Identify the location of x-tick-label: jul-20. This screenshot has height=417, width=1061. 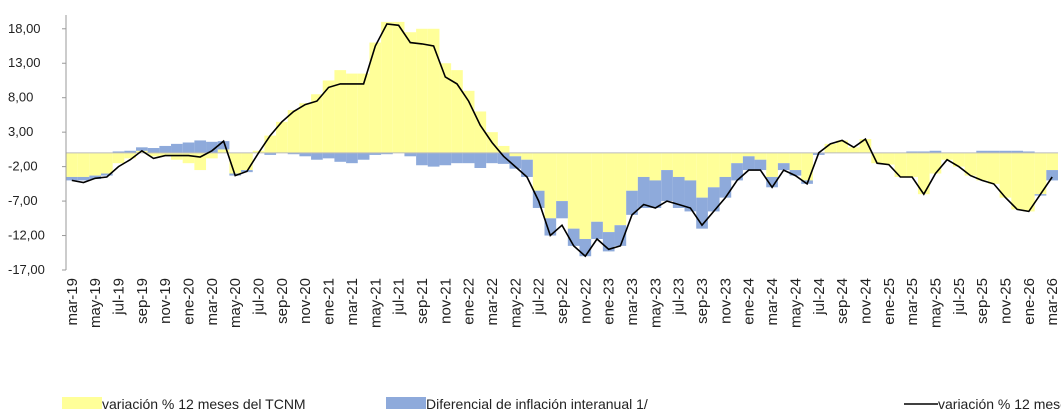
(259, 297).